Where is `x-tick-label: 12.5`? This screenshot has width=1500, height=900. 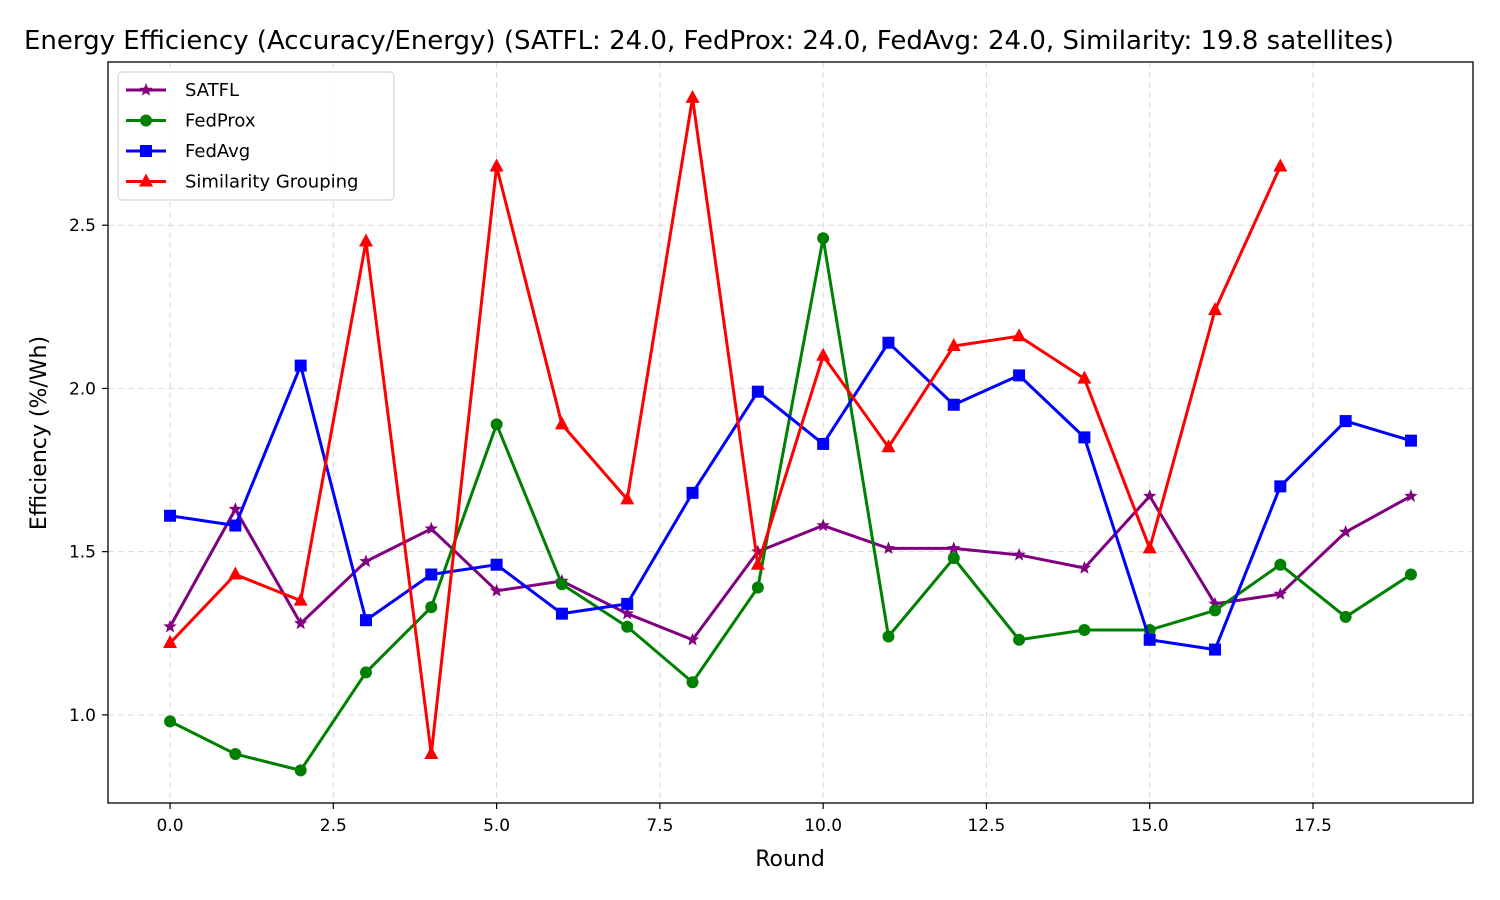
x-tick-label: 12.5 is located at coordinates (987, 826).